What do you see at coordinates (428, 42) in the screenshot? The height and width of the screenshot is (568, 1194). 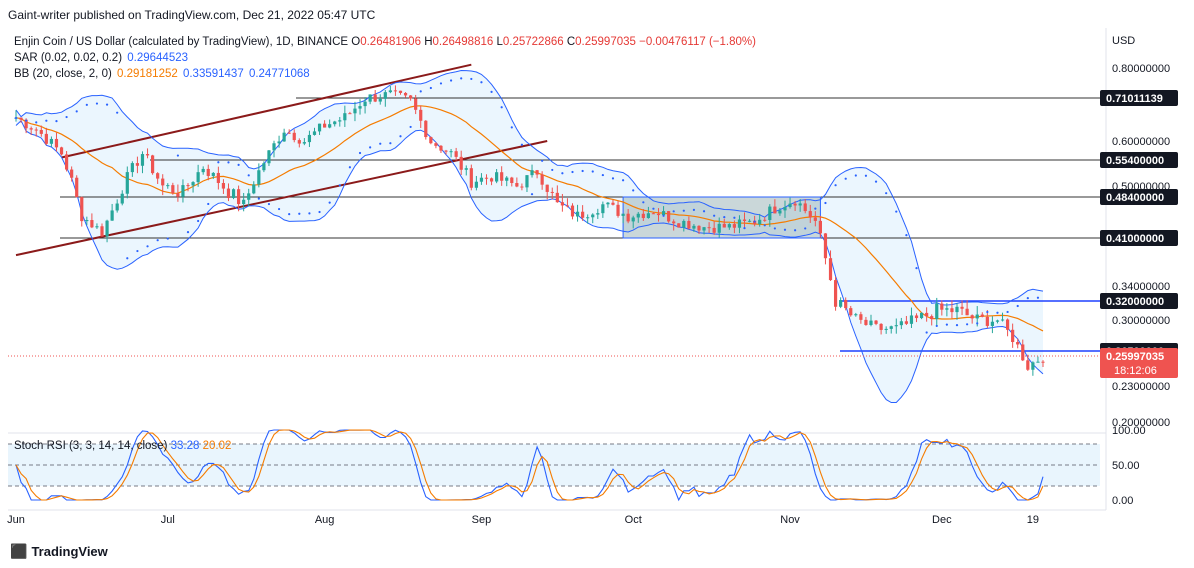 I see `high-label: H` at bounding box center [428, 42].